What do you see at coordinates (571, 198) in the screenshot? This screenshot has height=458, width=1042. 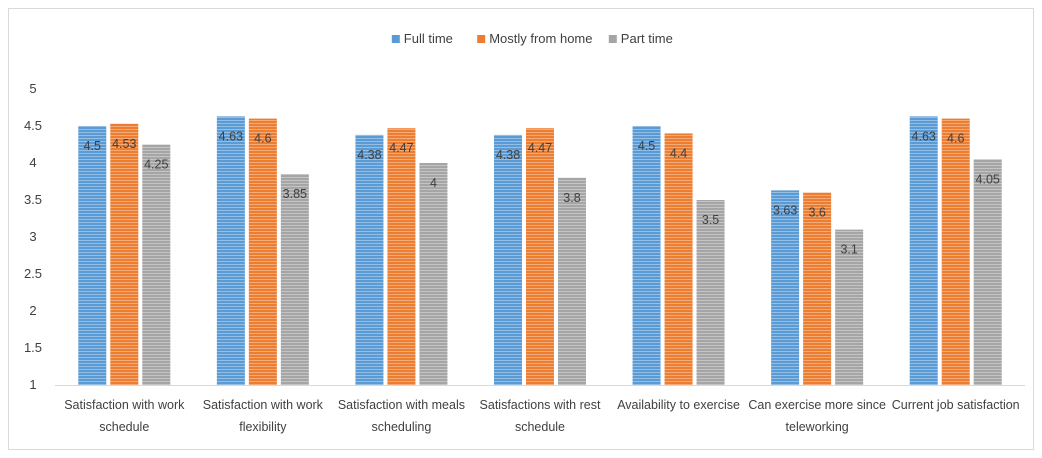 I see `data-label: 3.8` at bounding box center [571, 198].